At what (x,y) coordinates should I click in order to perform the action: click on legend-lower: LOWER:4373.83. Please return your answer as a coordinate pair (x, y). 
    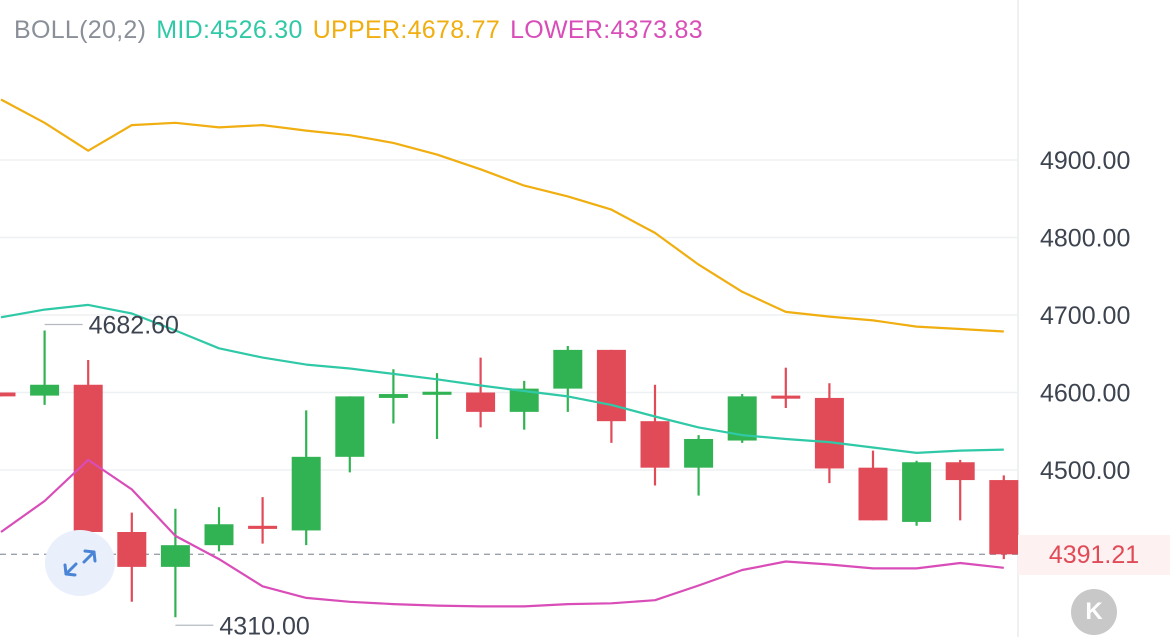
    Looking at the image, I should click on (606, 30).